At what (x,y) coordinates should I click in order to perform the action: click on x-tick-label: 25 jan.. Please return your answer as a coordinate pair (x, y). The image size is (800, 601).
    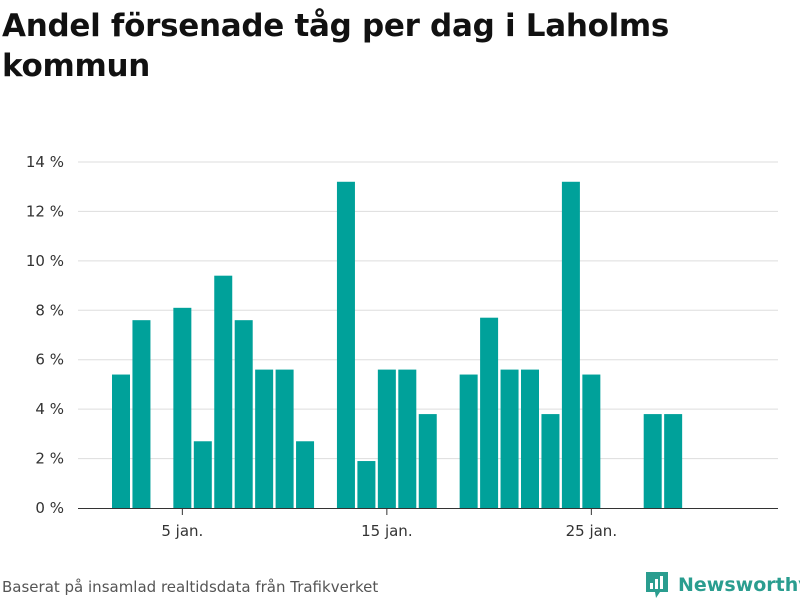
    Looking at the image, I should click on (592, 531).